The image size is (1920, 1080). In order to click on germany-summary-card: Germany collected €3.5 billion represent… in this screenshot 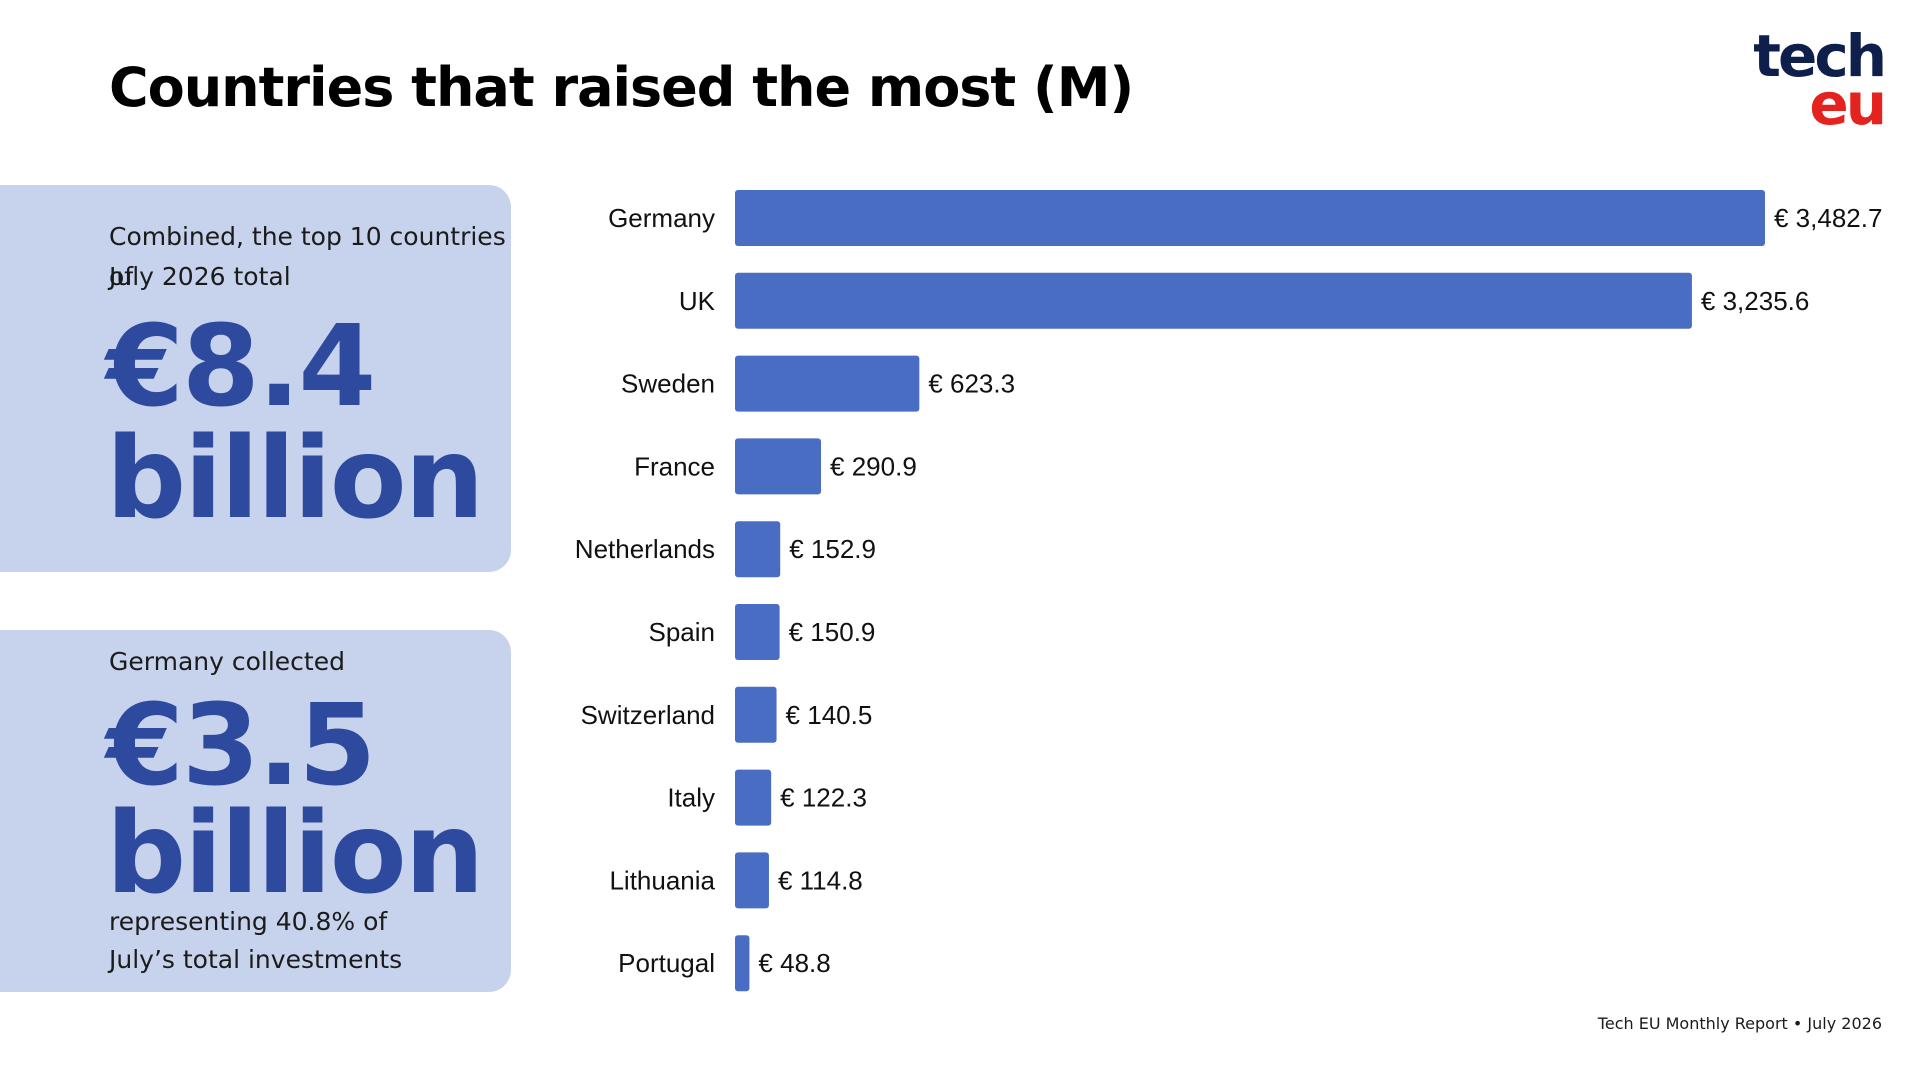, I will do `click(255, 811)`.